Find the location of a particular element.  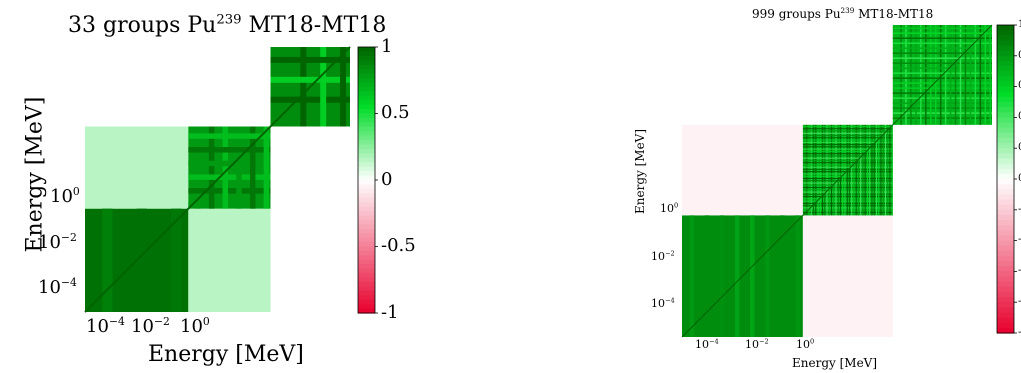

left-ytick-3: 10⁻⁴ is located at coordinates (57, 287).